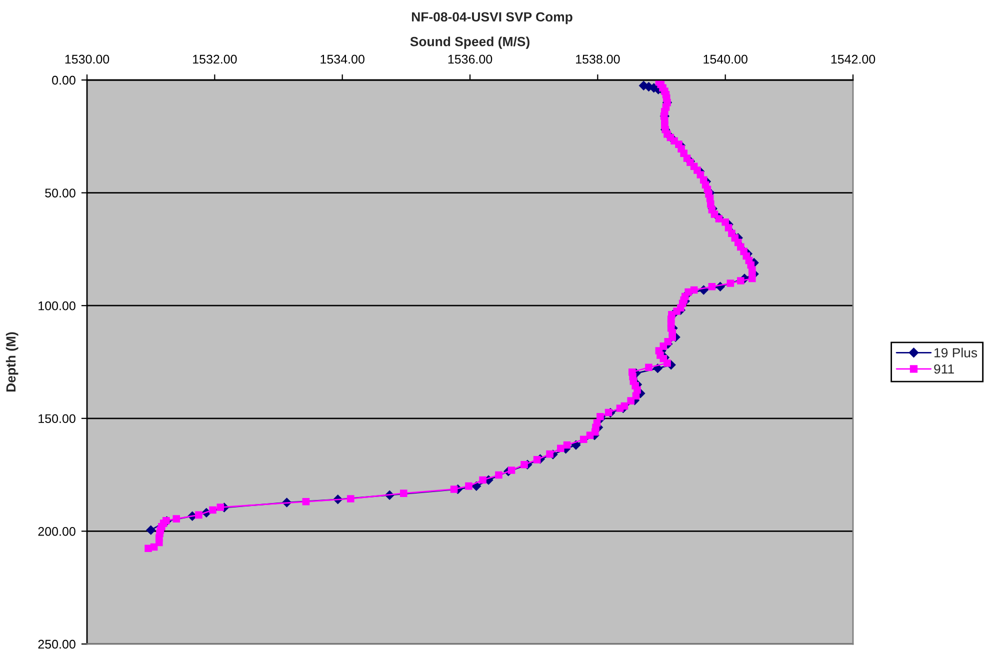  I want to click on x-tick-label: 1542.00, so click(853, 59).